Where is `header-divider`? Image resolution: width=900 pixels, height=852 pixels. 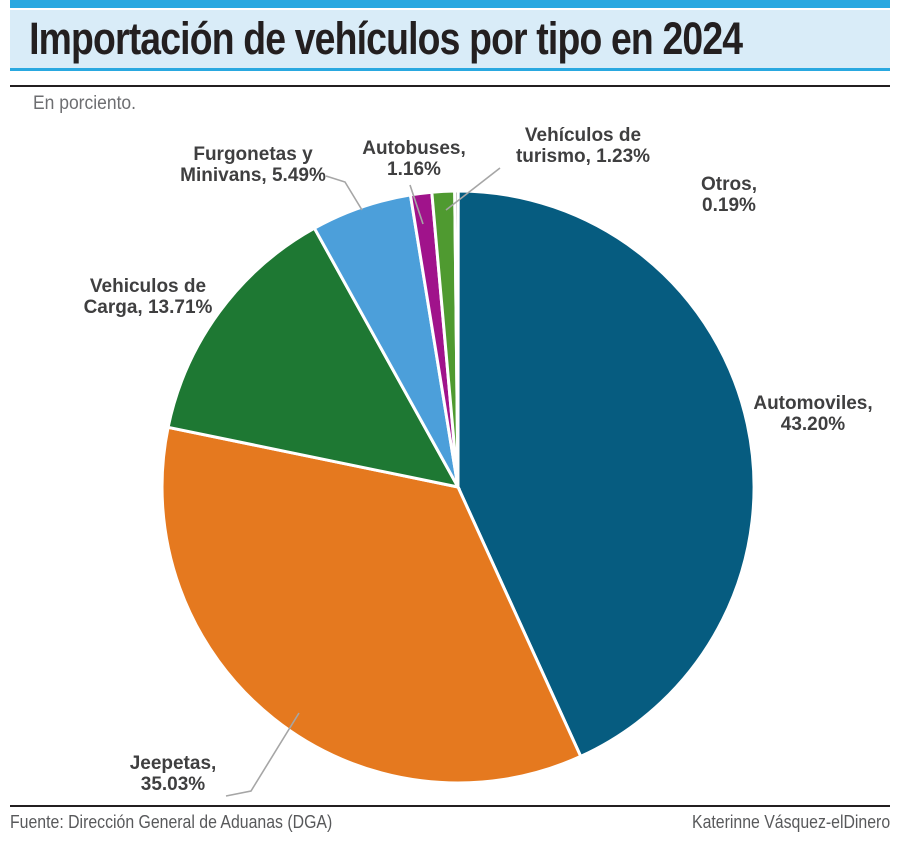 header-divider is located at coordinates (450, 86).